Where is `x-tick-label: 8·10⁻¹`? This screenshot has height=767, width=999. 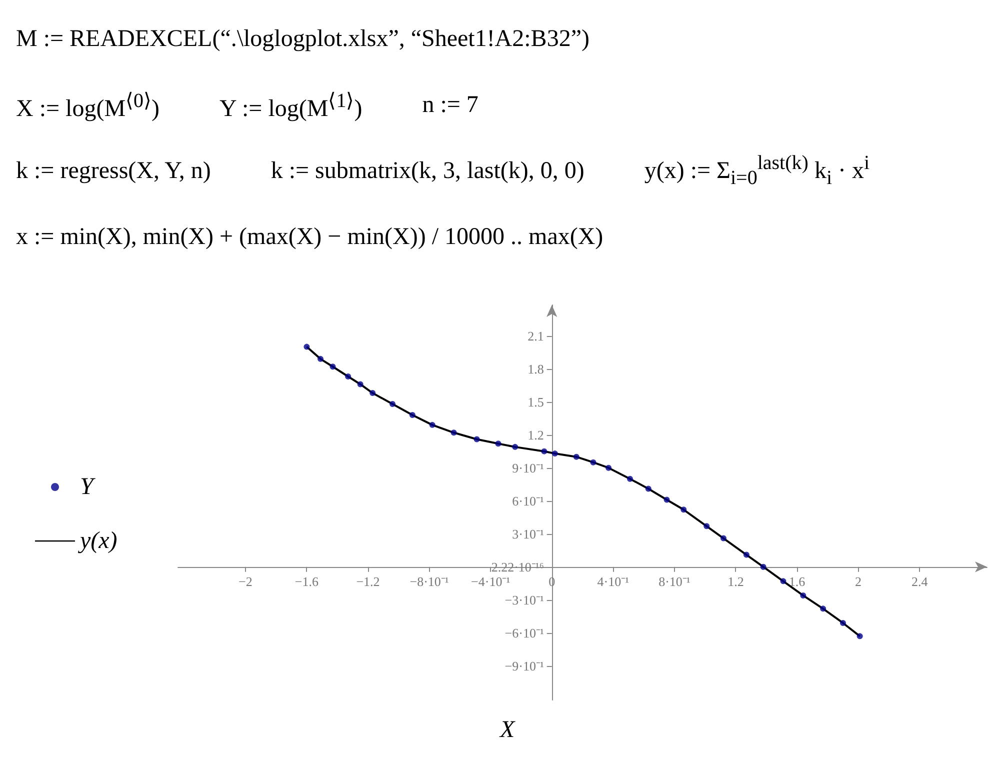
x-tick-label: 8·10⁻¹ is located at coordinates (674, 581).